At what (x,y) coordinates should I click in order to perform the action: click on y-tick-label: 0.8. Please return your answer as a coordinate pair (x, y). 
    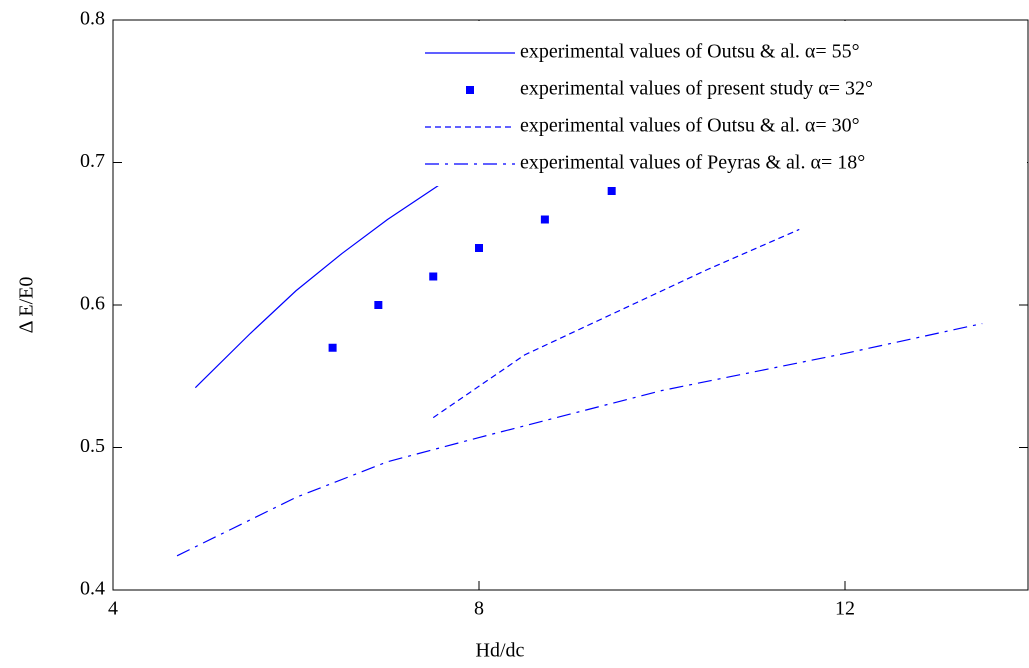
    Looking at the image, I should click on (92, 19).